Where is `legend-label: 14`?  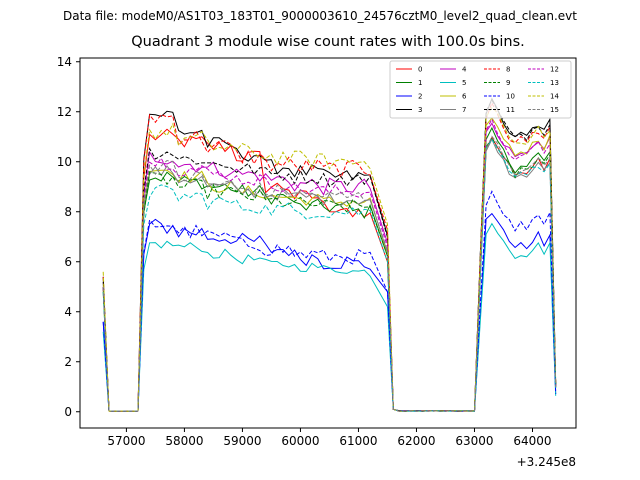
legend-label: 14 is located at coordinates (554, 97).